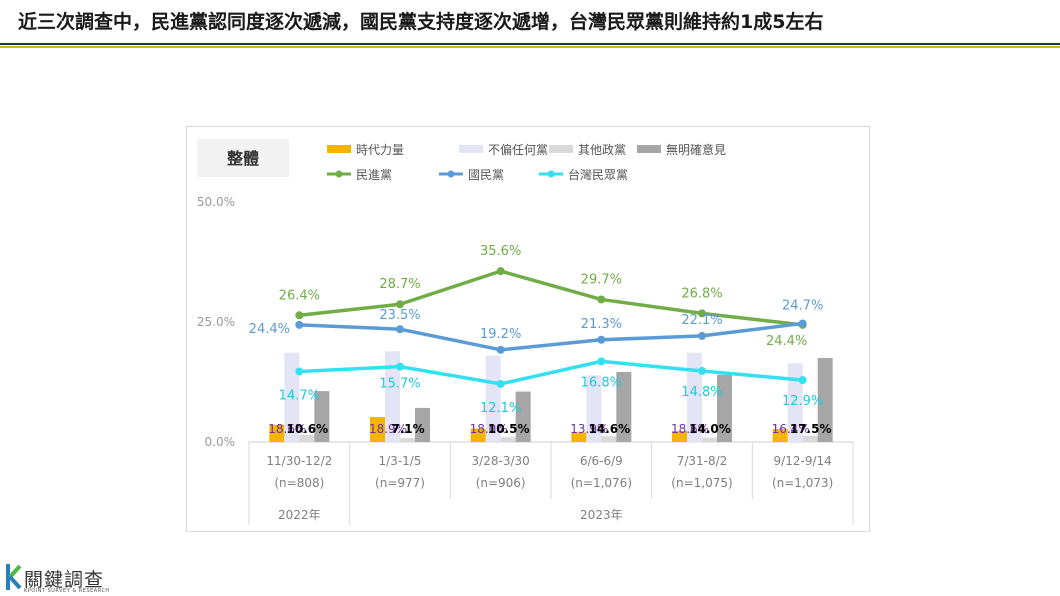 The height and width of the screenshot is (596, 1060). I want to click on bar-data-label: 10.6%, so click(308, 429).